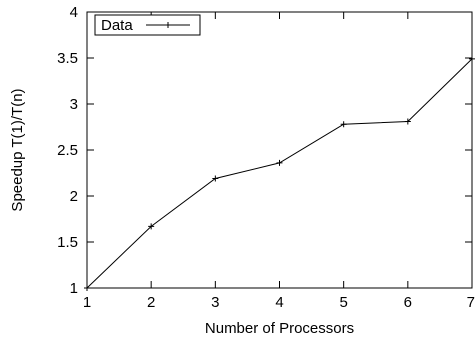  What do you see at coordinates (74, 196) in the screenshot?
I see `y-tick-label: 2` at bounding box center [74, 196].